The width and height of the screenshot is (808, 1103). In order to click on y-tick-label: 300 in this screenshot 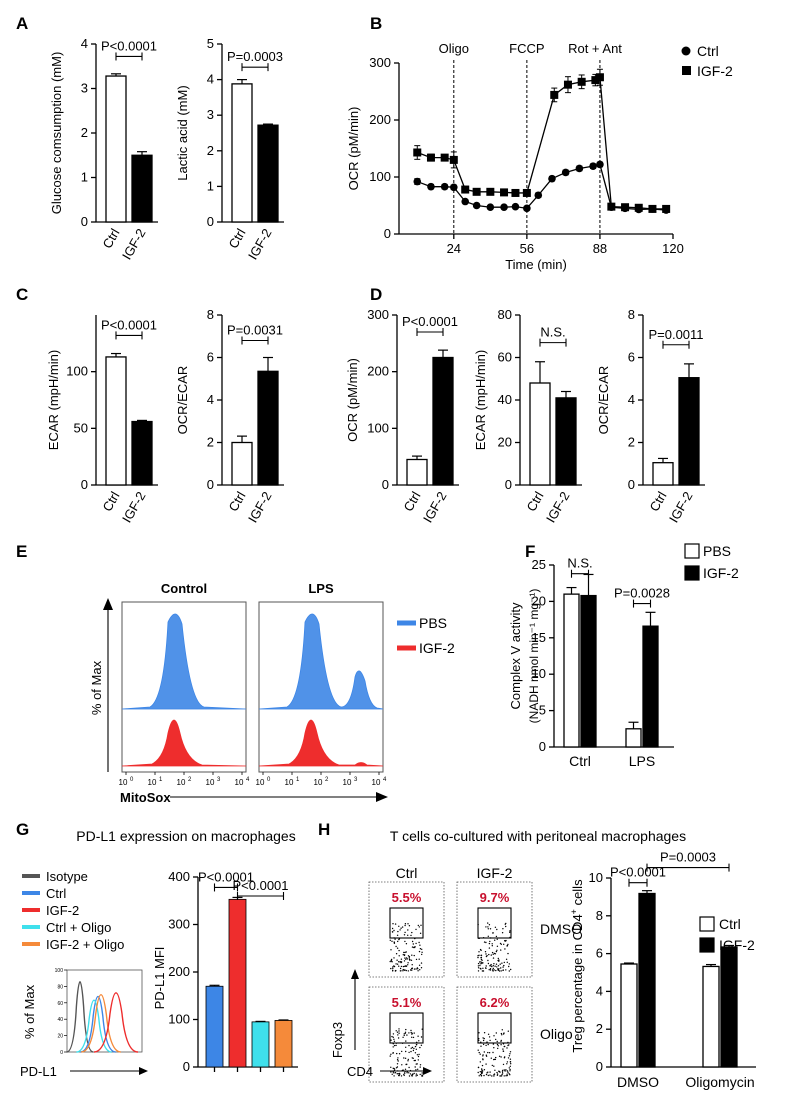, I will do `click(380, 62)`.